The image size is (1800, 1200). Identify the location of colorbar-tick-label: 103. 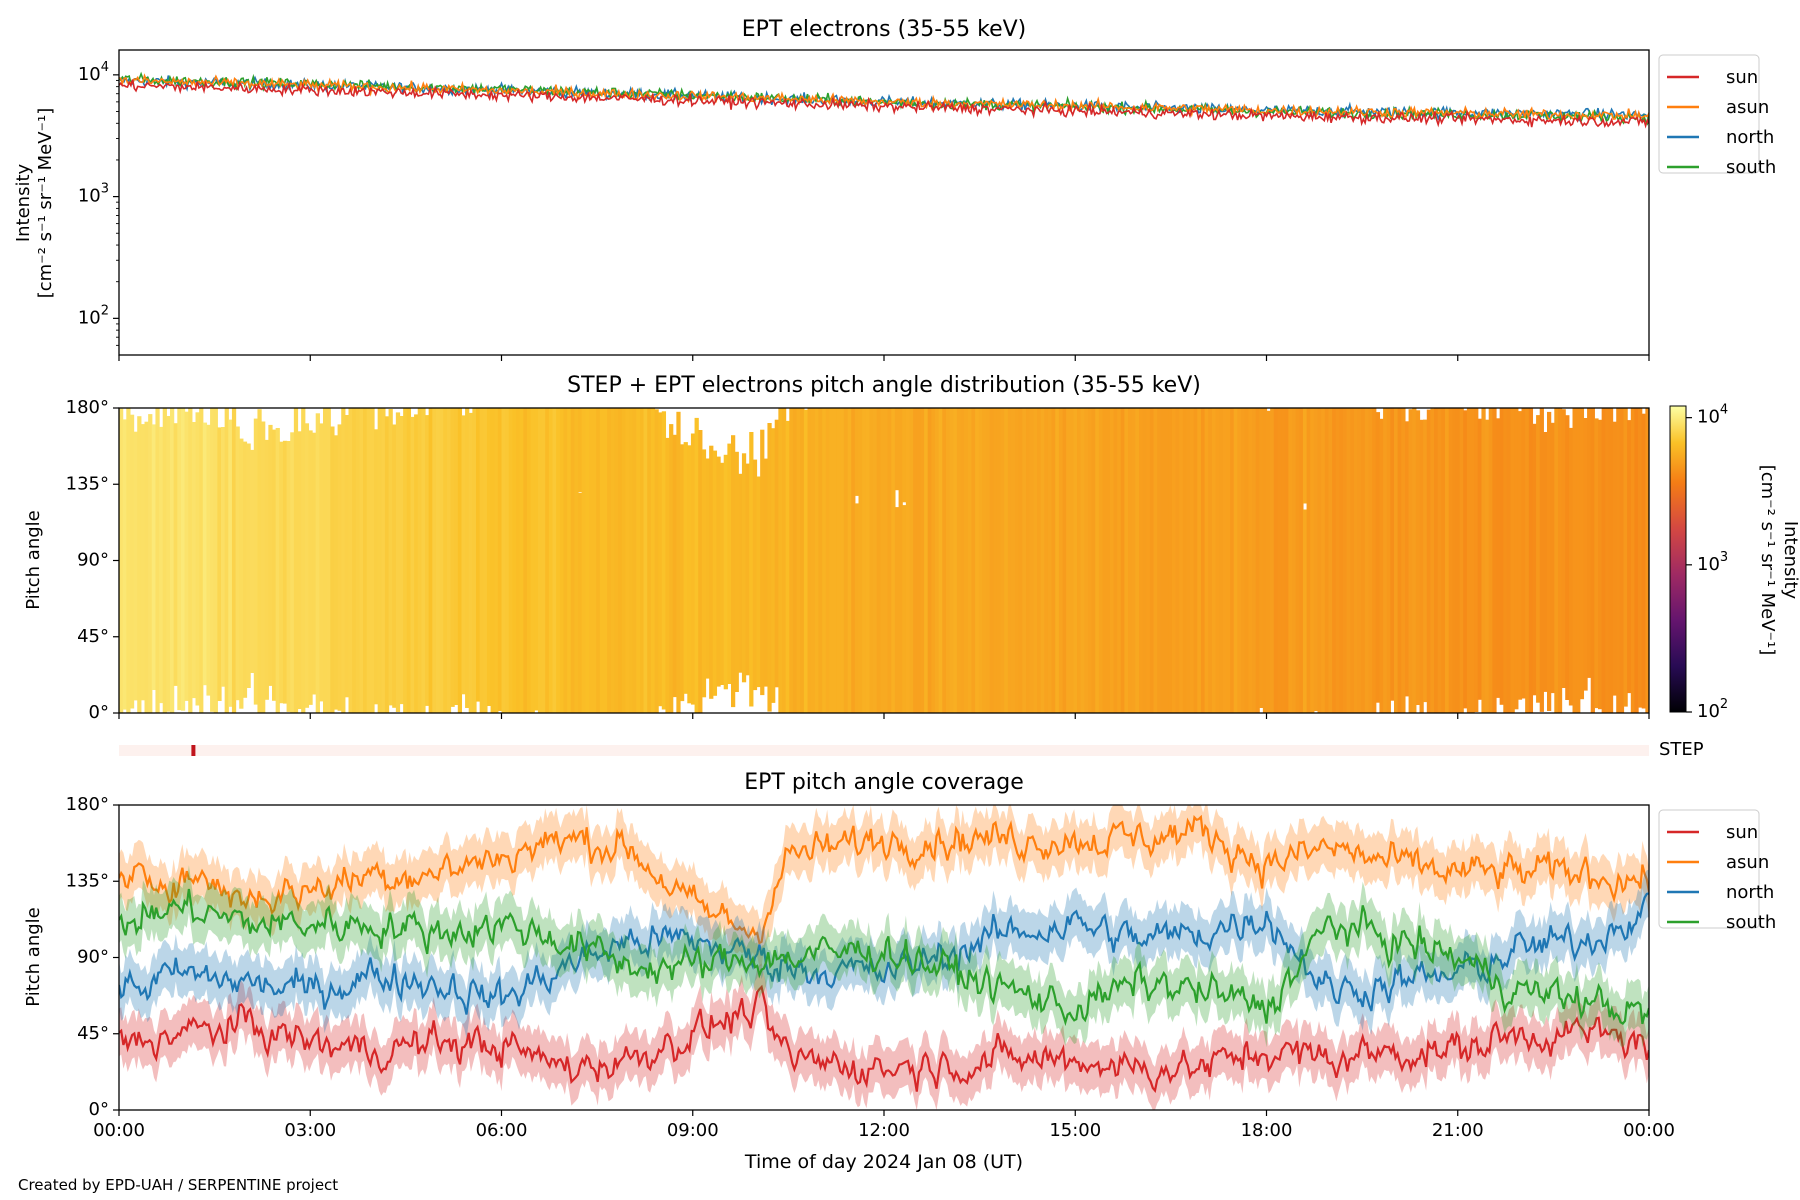
(1712, 562).